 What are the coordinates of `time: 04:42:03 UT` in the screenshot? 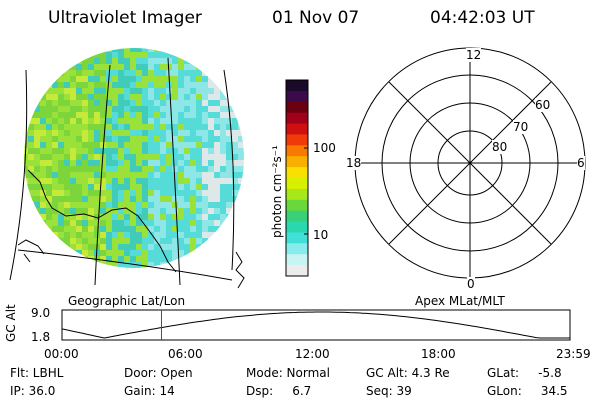 It's located at (482, 18).